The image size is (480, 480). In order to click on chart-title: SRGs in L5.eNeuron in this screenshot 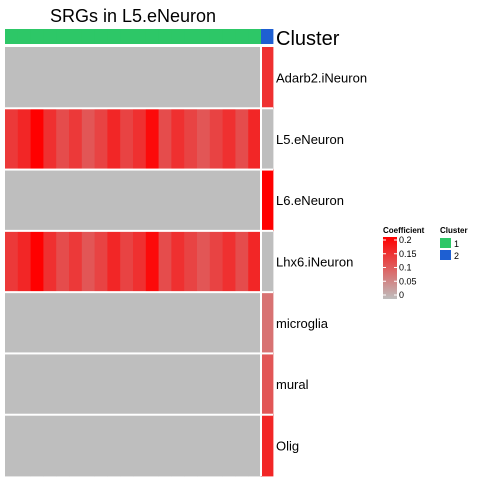, I will do `click(133, 16)`.